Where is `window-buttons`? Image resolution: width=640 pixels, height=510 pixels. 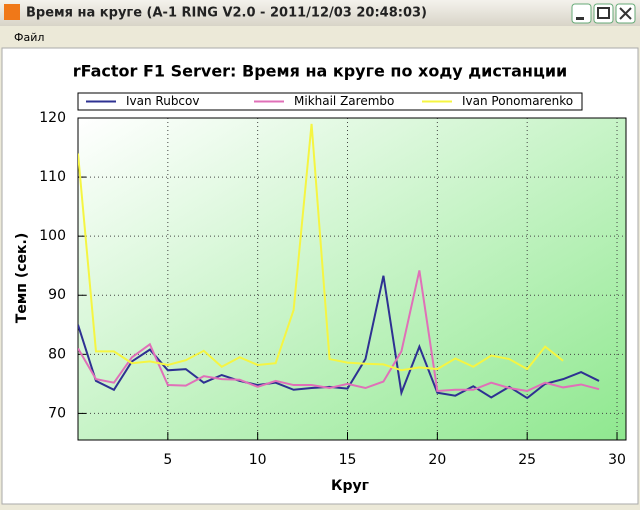
window-buttons is located at coordinates (603, 13).